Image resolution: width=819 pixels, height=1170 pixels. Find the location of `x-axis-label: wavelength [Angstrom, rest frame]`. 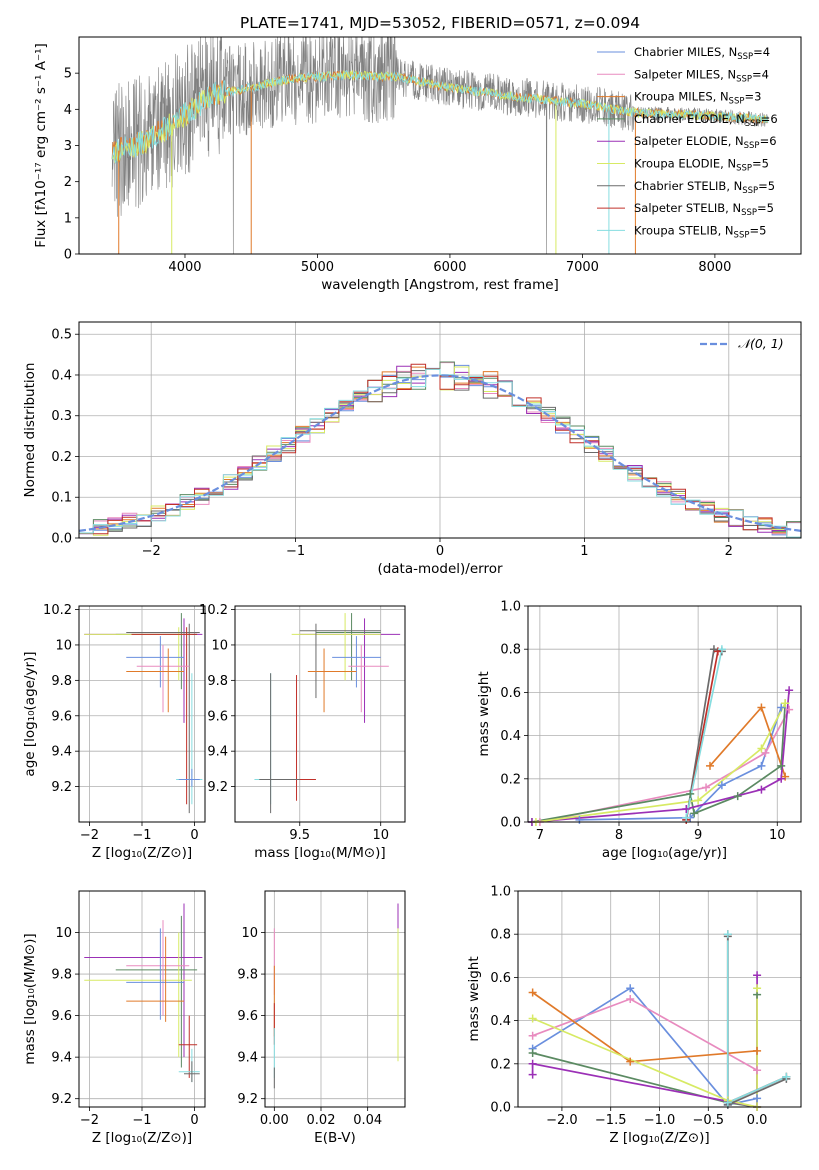

x-axis-label: wavelength [Angstrom, rest frame] is located at coordinates (440, 285).